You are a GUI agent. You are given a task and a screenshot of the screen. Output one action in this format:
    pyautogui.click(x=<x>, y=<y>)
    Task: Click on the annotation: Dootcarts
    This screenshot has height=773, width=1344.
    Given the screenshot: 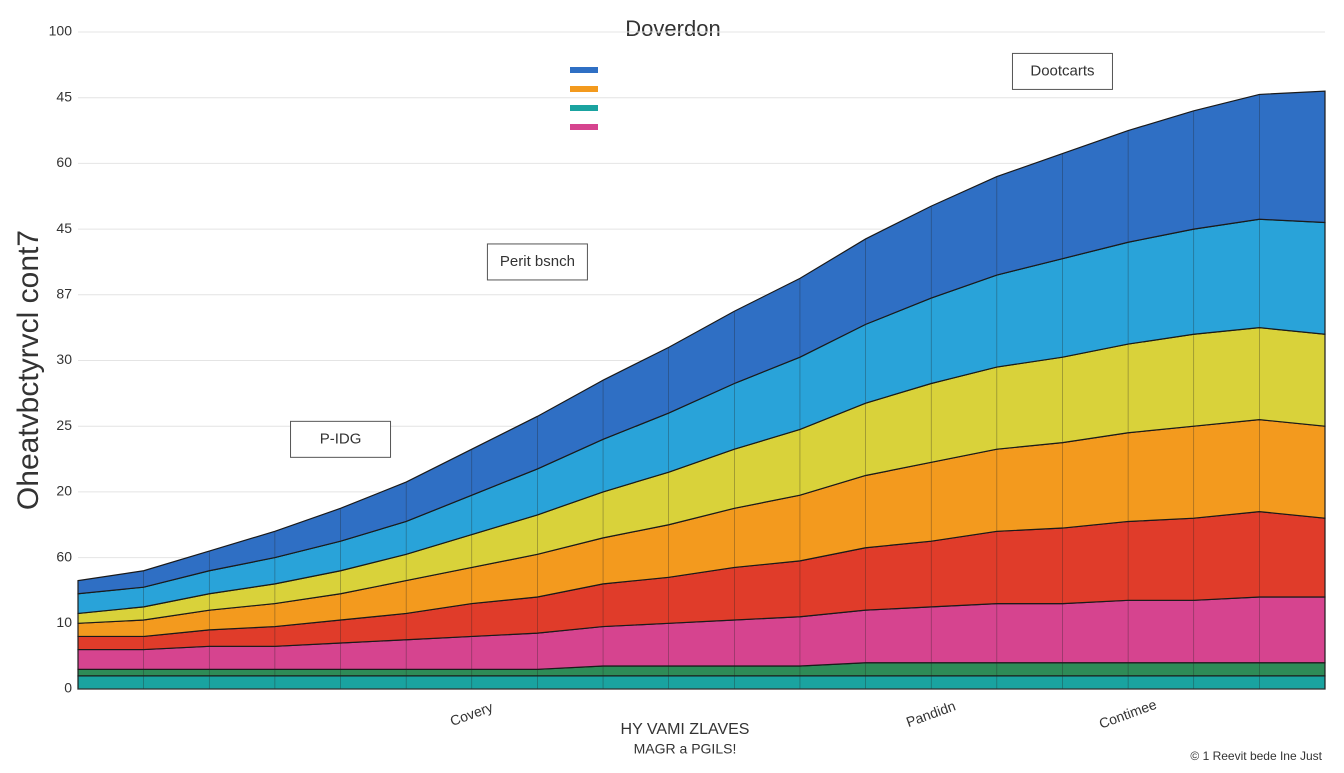 What is the action you would take?
    pyautogui.click(x=1062, y=70)
    